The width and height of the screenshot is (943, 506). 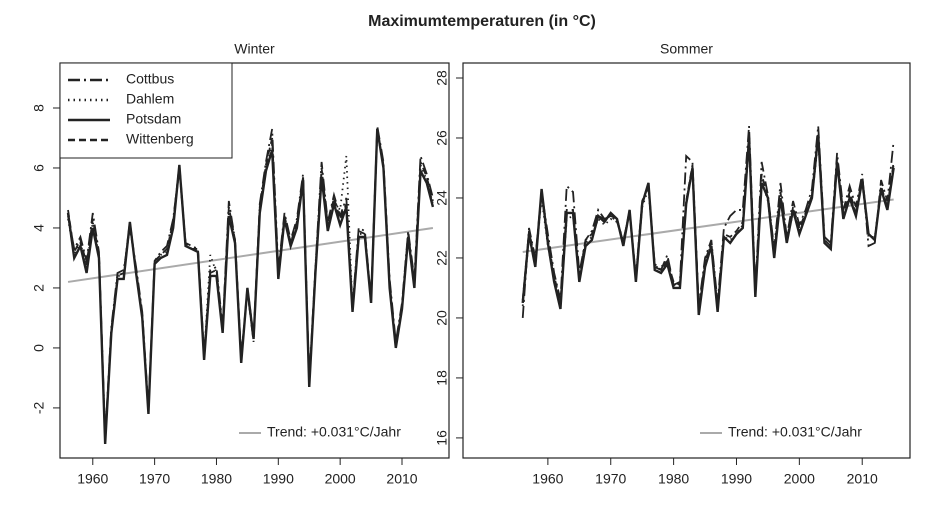 I want to click on y-tick-label: -2, so click(x=39, y=407).